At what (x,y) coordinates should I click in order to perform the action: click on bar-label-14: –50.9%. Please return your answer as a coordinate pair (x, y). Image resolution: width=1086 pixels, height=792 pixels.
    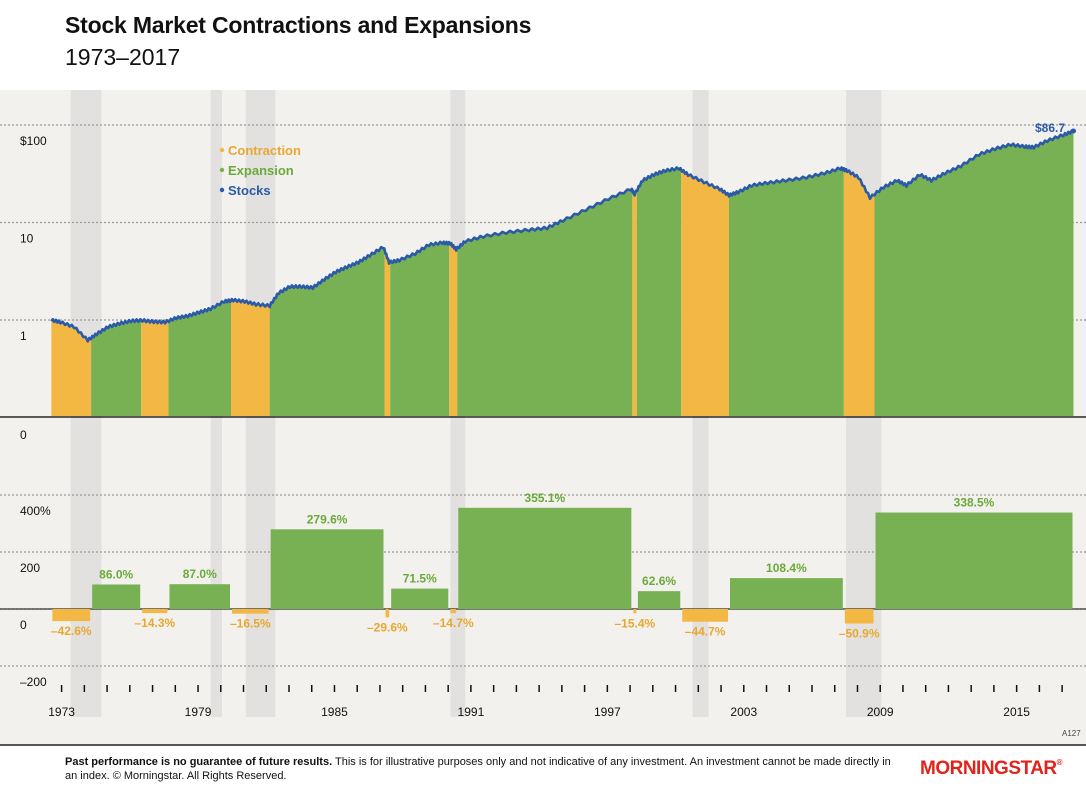
    Looking at the image, I should click on (859, 634).